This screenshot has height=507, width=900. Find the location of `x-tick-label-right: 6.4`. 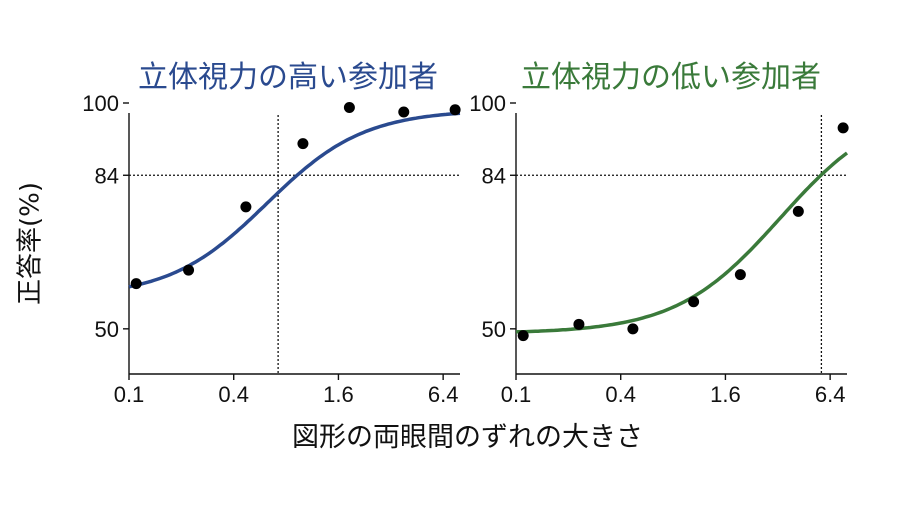

x-tick-label-right: 6.4 is located at coordinates (830, 394).